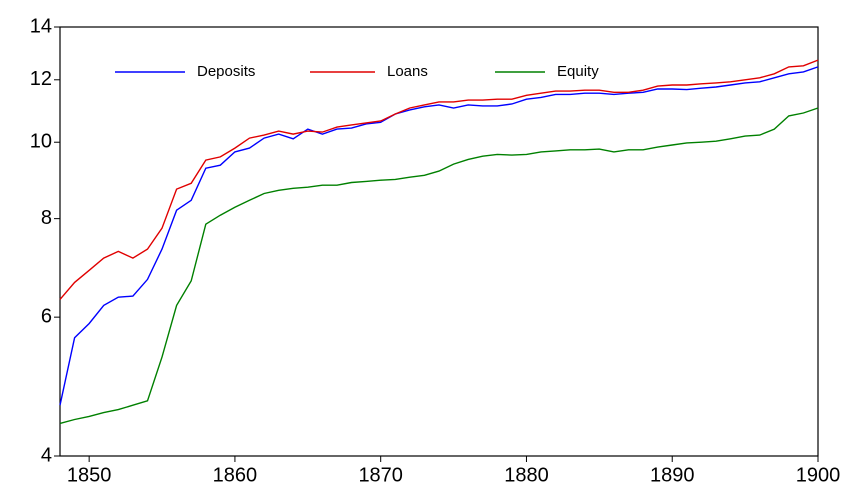 Image resolution: width=854 pixels, height=492 pixels. I want to click on legend-label: Equity, so click(578, 71).